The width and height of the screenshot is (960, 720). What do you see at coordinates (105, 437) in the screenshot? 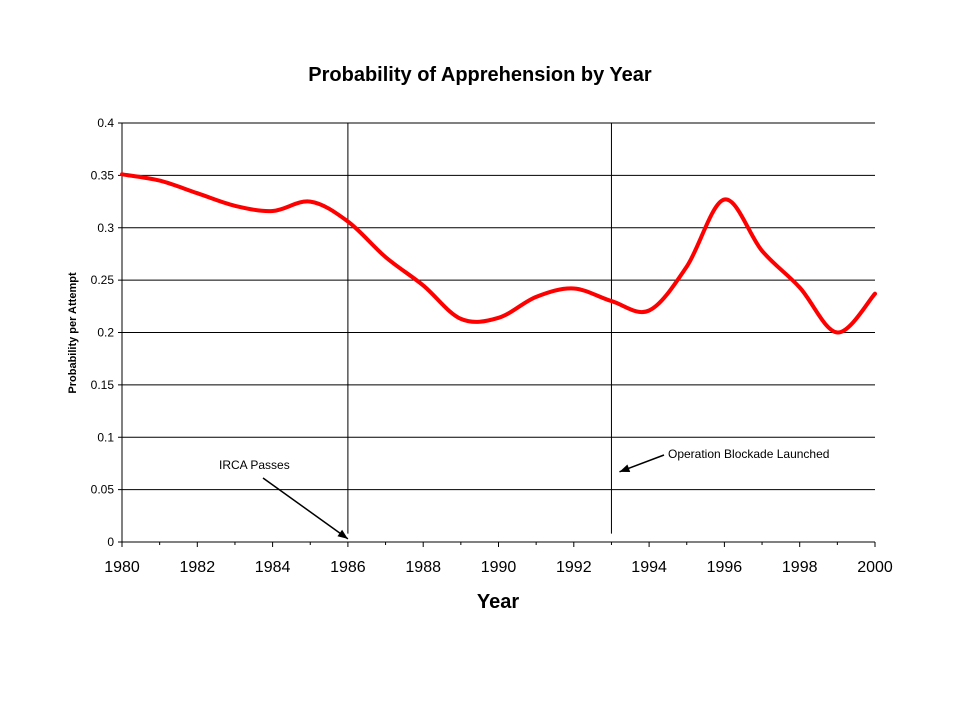
I see `y-tick-label: 0.1` at bounding box center [105, 437].